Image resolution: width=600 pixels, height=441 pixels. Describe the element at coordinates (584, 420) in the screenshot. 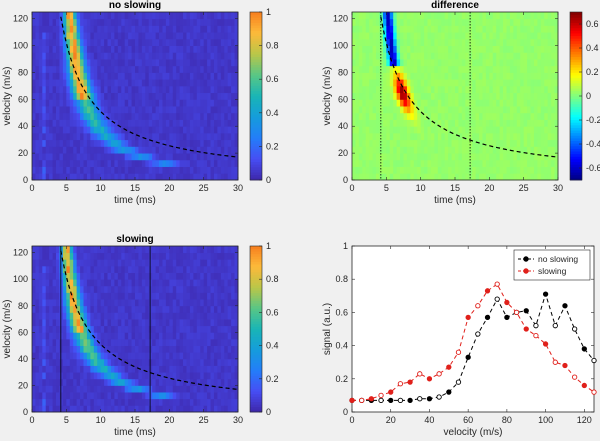

I see `x-tick-label: 120` at that location.